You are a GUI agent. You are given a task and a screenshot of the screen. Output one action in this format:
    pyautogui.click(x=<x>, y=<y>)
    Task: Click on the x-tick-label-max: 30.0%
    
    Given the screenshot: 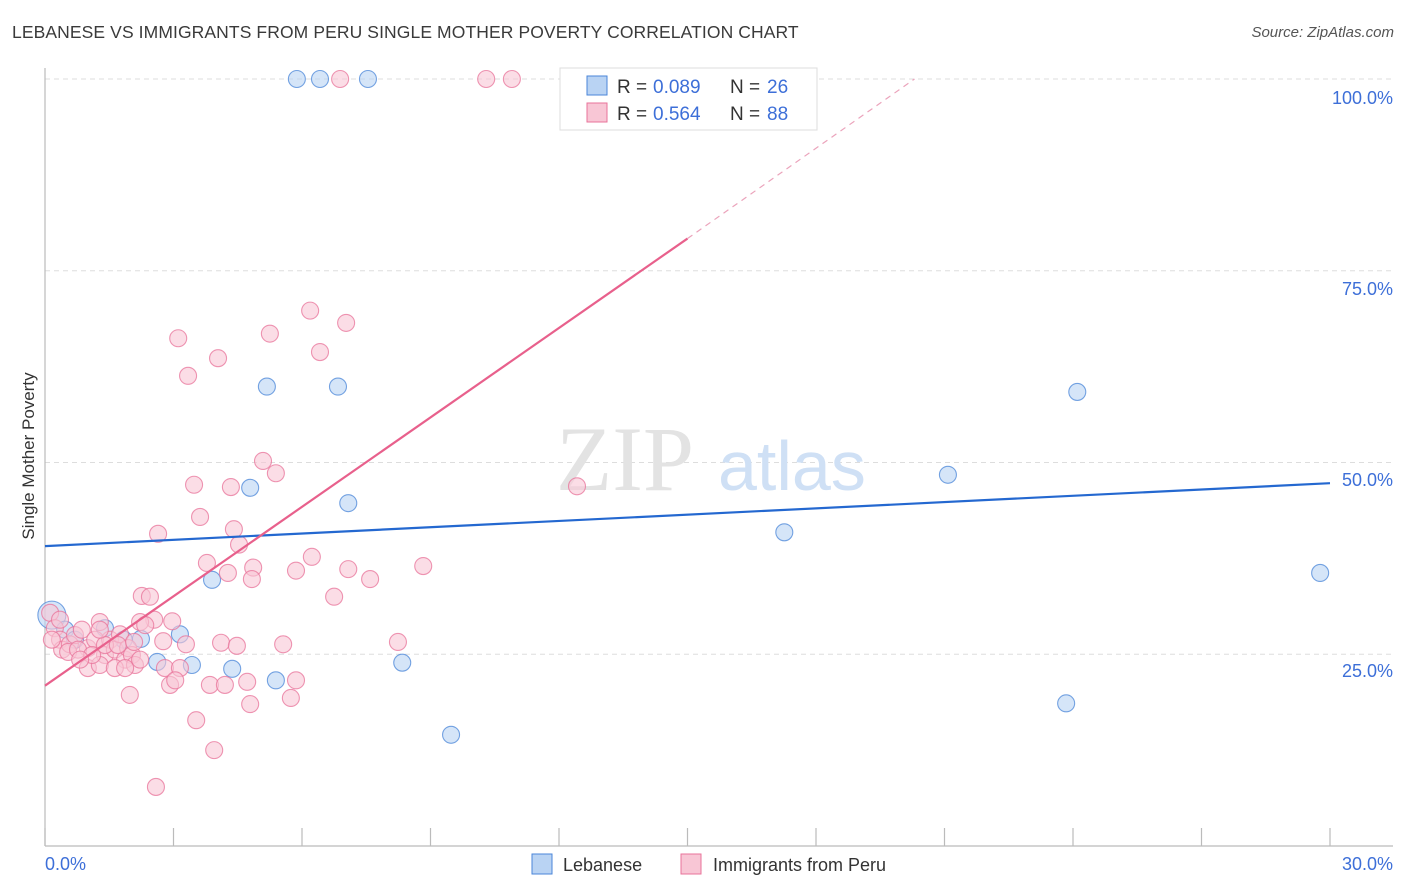 What is the action you would take?
    pyautogui.click(x=1367, y=864)
    